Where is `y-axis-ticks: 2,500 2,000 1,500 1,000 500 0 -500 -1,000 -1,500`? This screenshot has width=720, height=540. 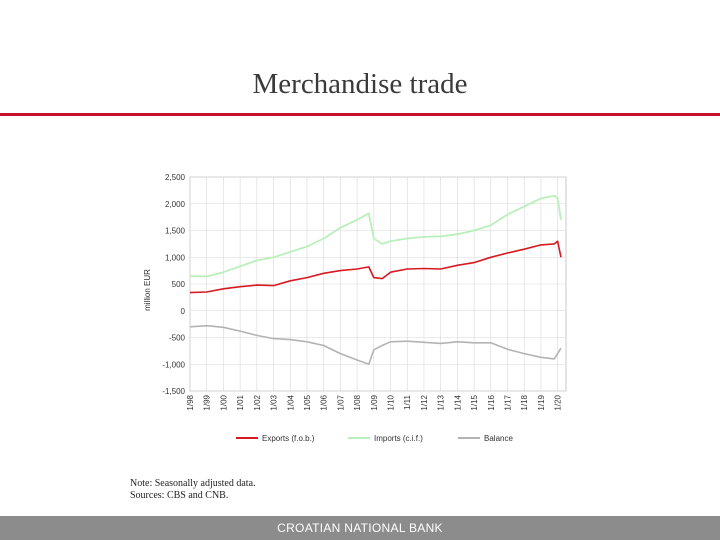
y-axis-ticks: 2,500 2,000 1,500 1,000 500 0 -500 -1,000 -1,500 is located at coordinates (173, 284).